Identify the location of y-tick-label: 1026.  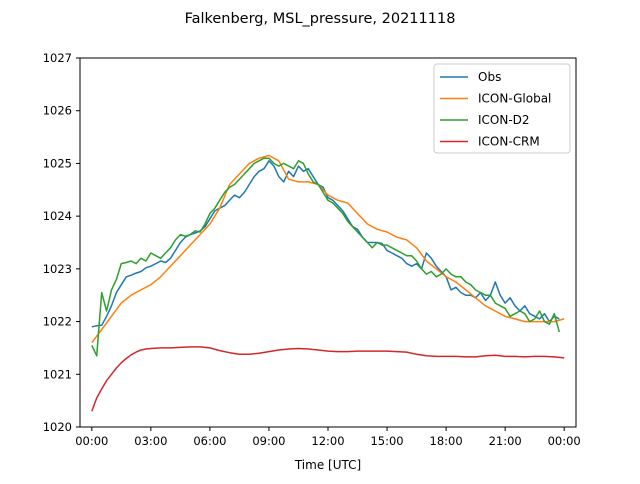
(57, 111).